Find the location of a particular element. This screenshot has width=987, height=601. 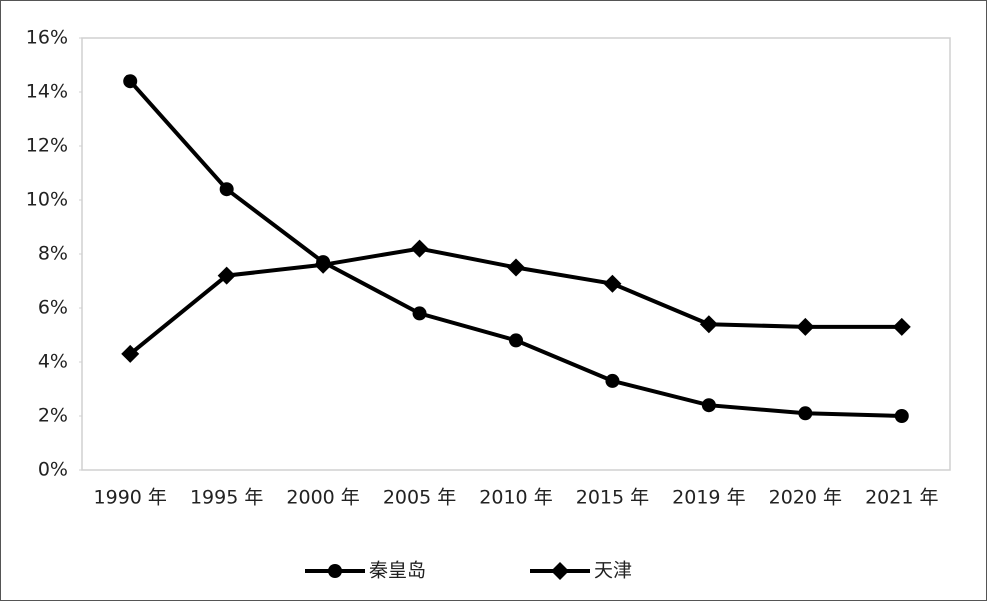

x-tick-label: 2005 年 is located at coordinates (419, 498).